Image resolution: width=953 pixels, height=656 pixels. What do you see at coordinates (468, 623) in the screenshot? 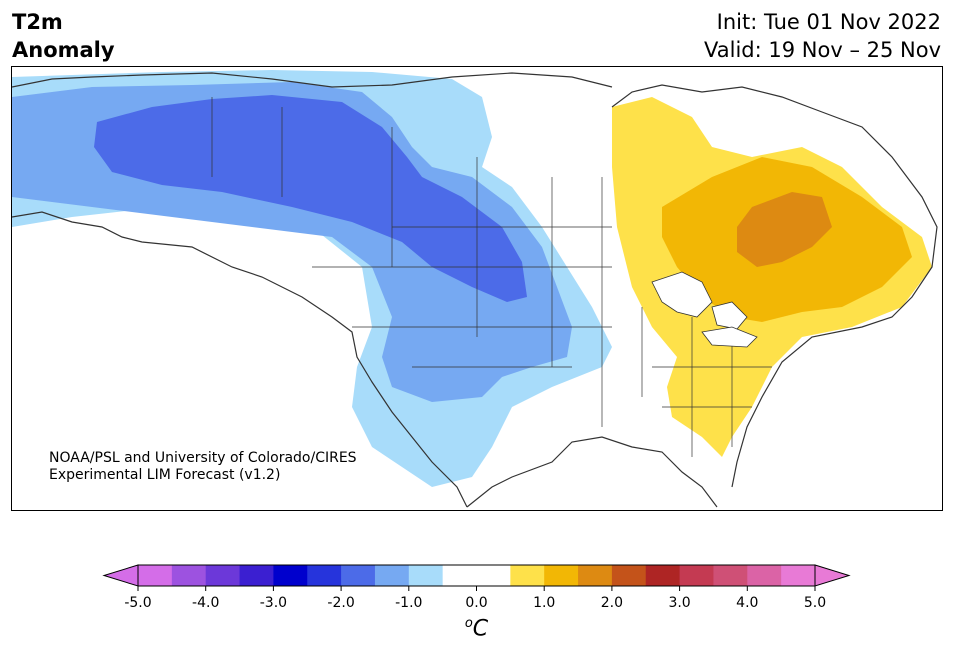
I see `unit-superscript: o` at bounding box center [468, 623].